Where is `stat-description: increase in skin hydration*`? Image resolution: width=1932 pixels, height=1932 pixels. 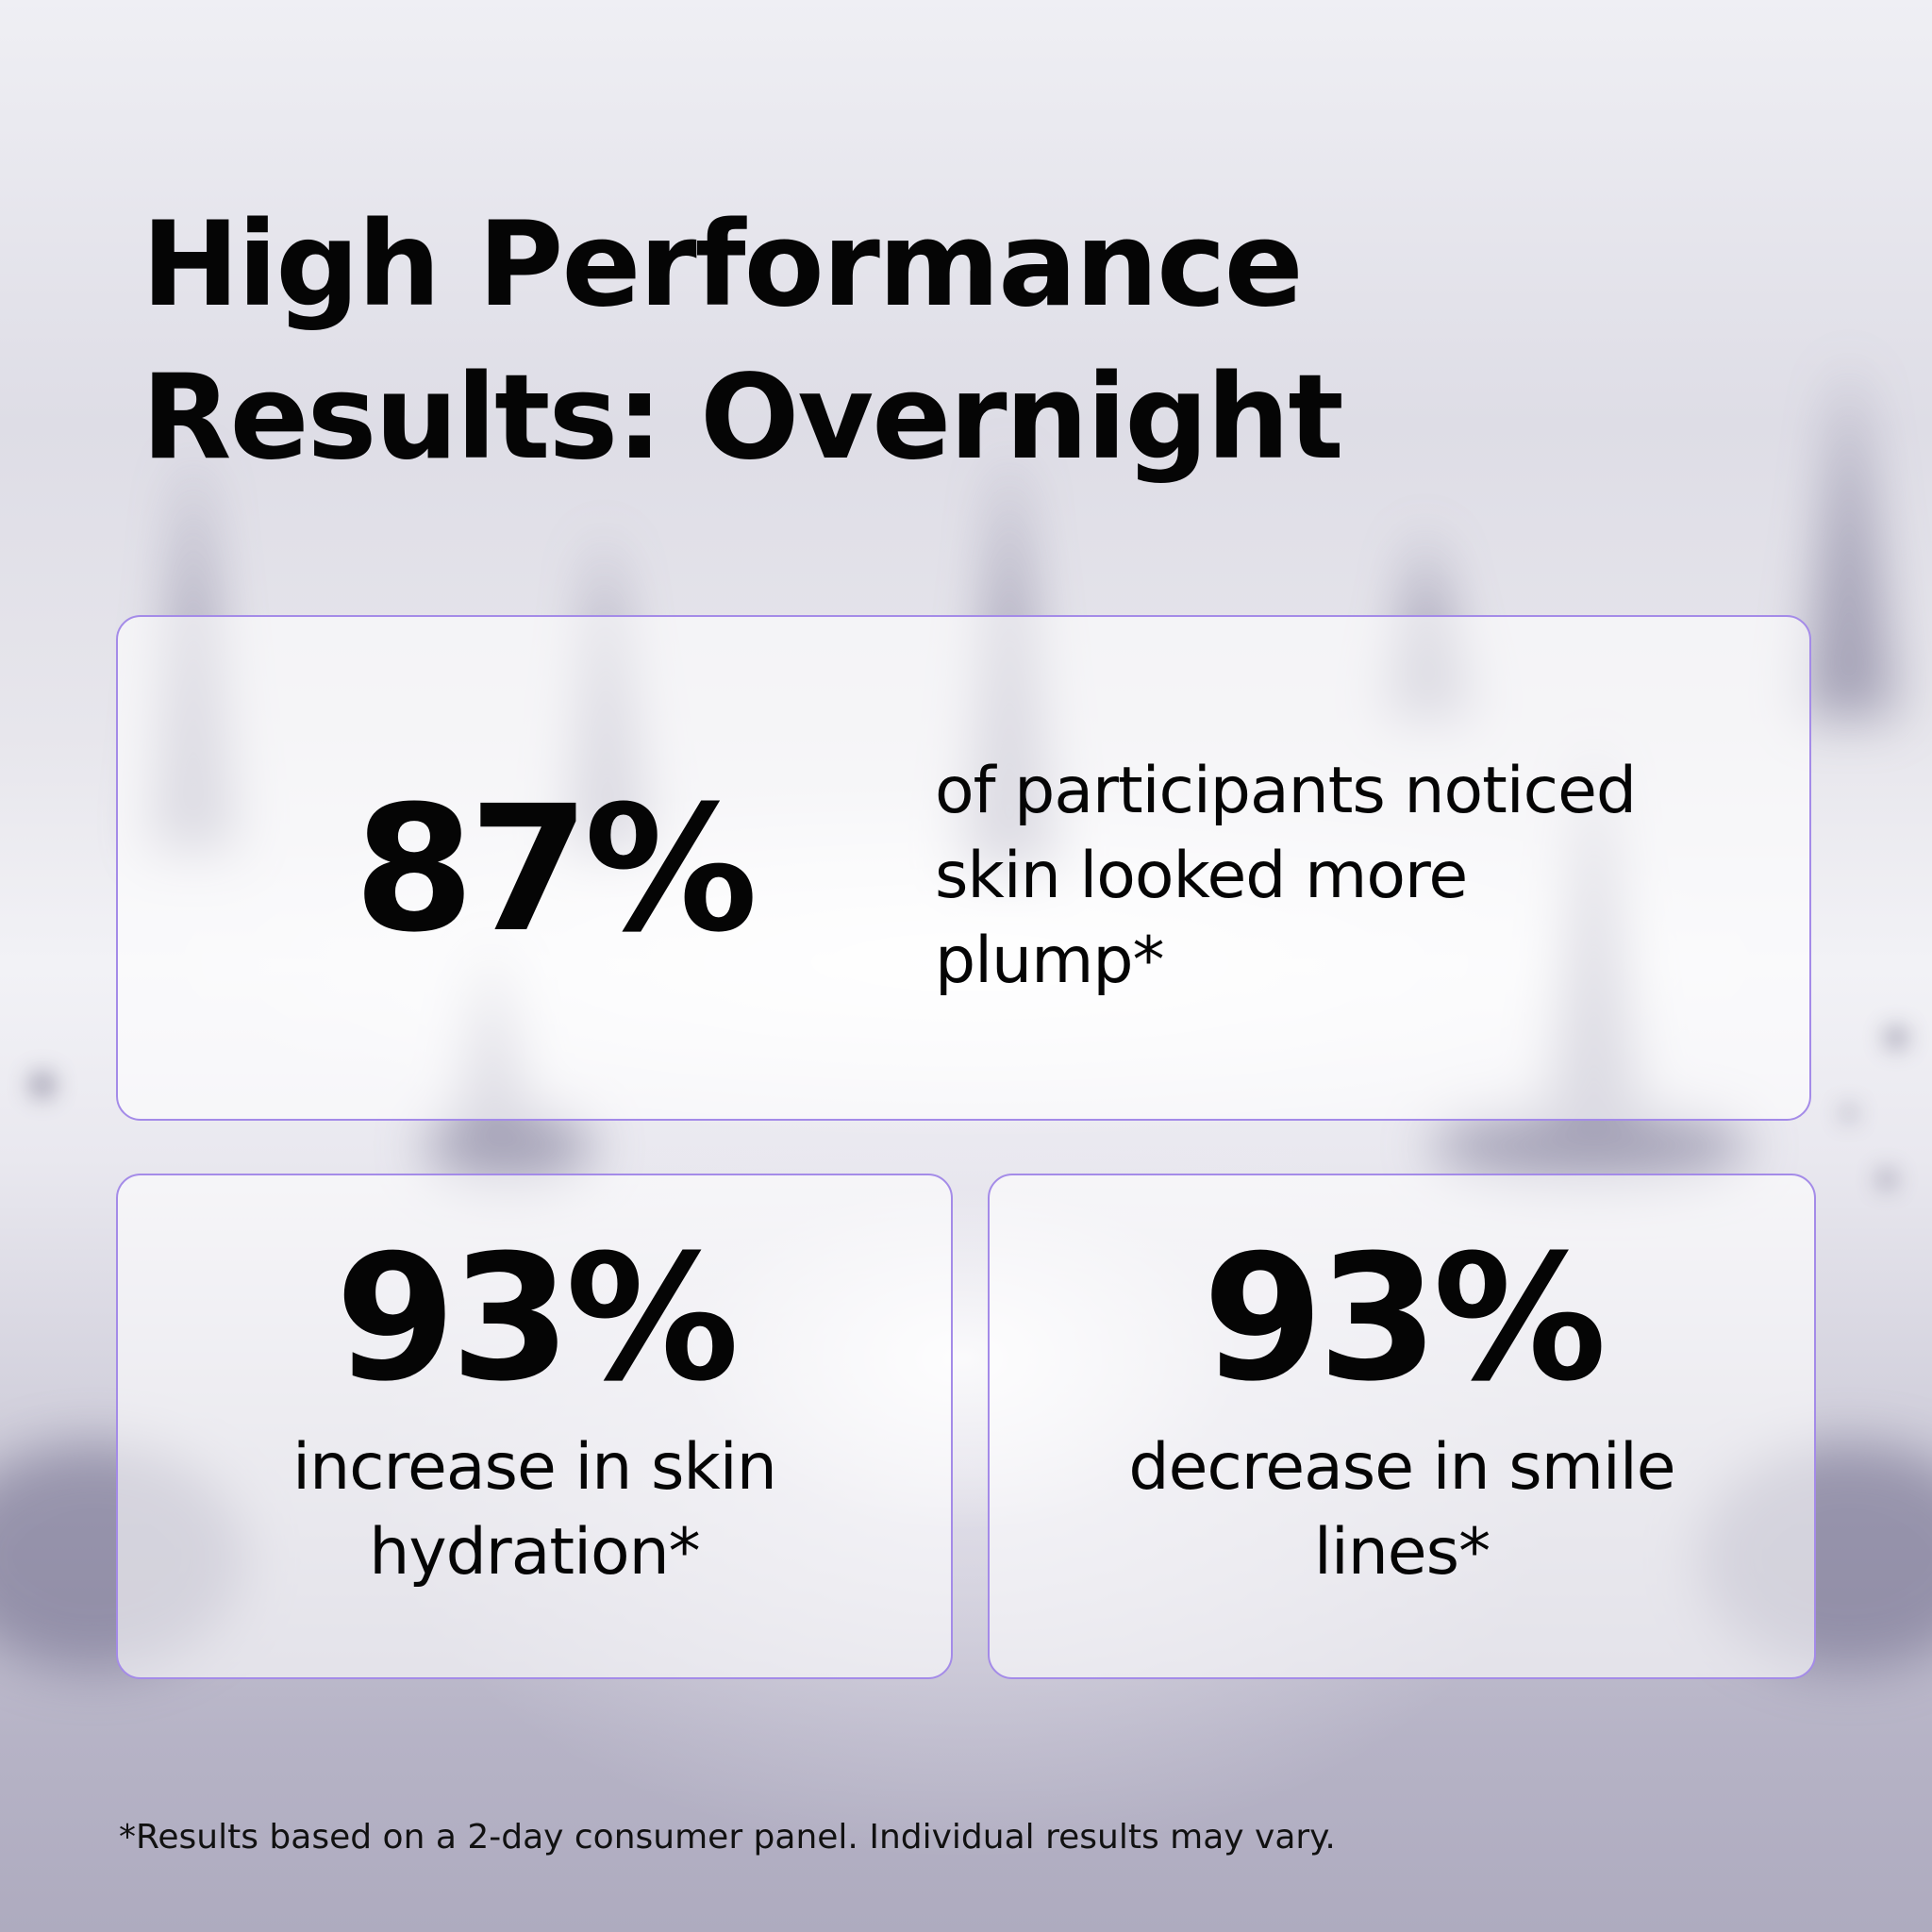
stat-description: increase in skin hydration* is located at coordinates (534, 1510).